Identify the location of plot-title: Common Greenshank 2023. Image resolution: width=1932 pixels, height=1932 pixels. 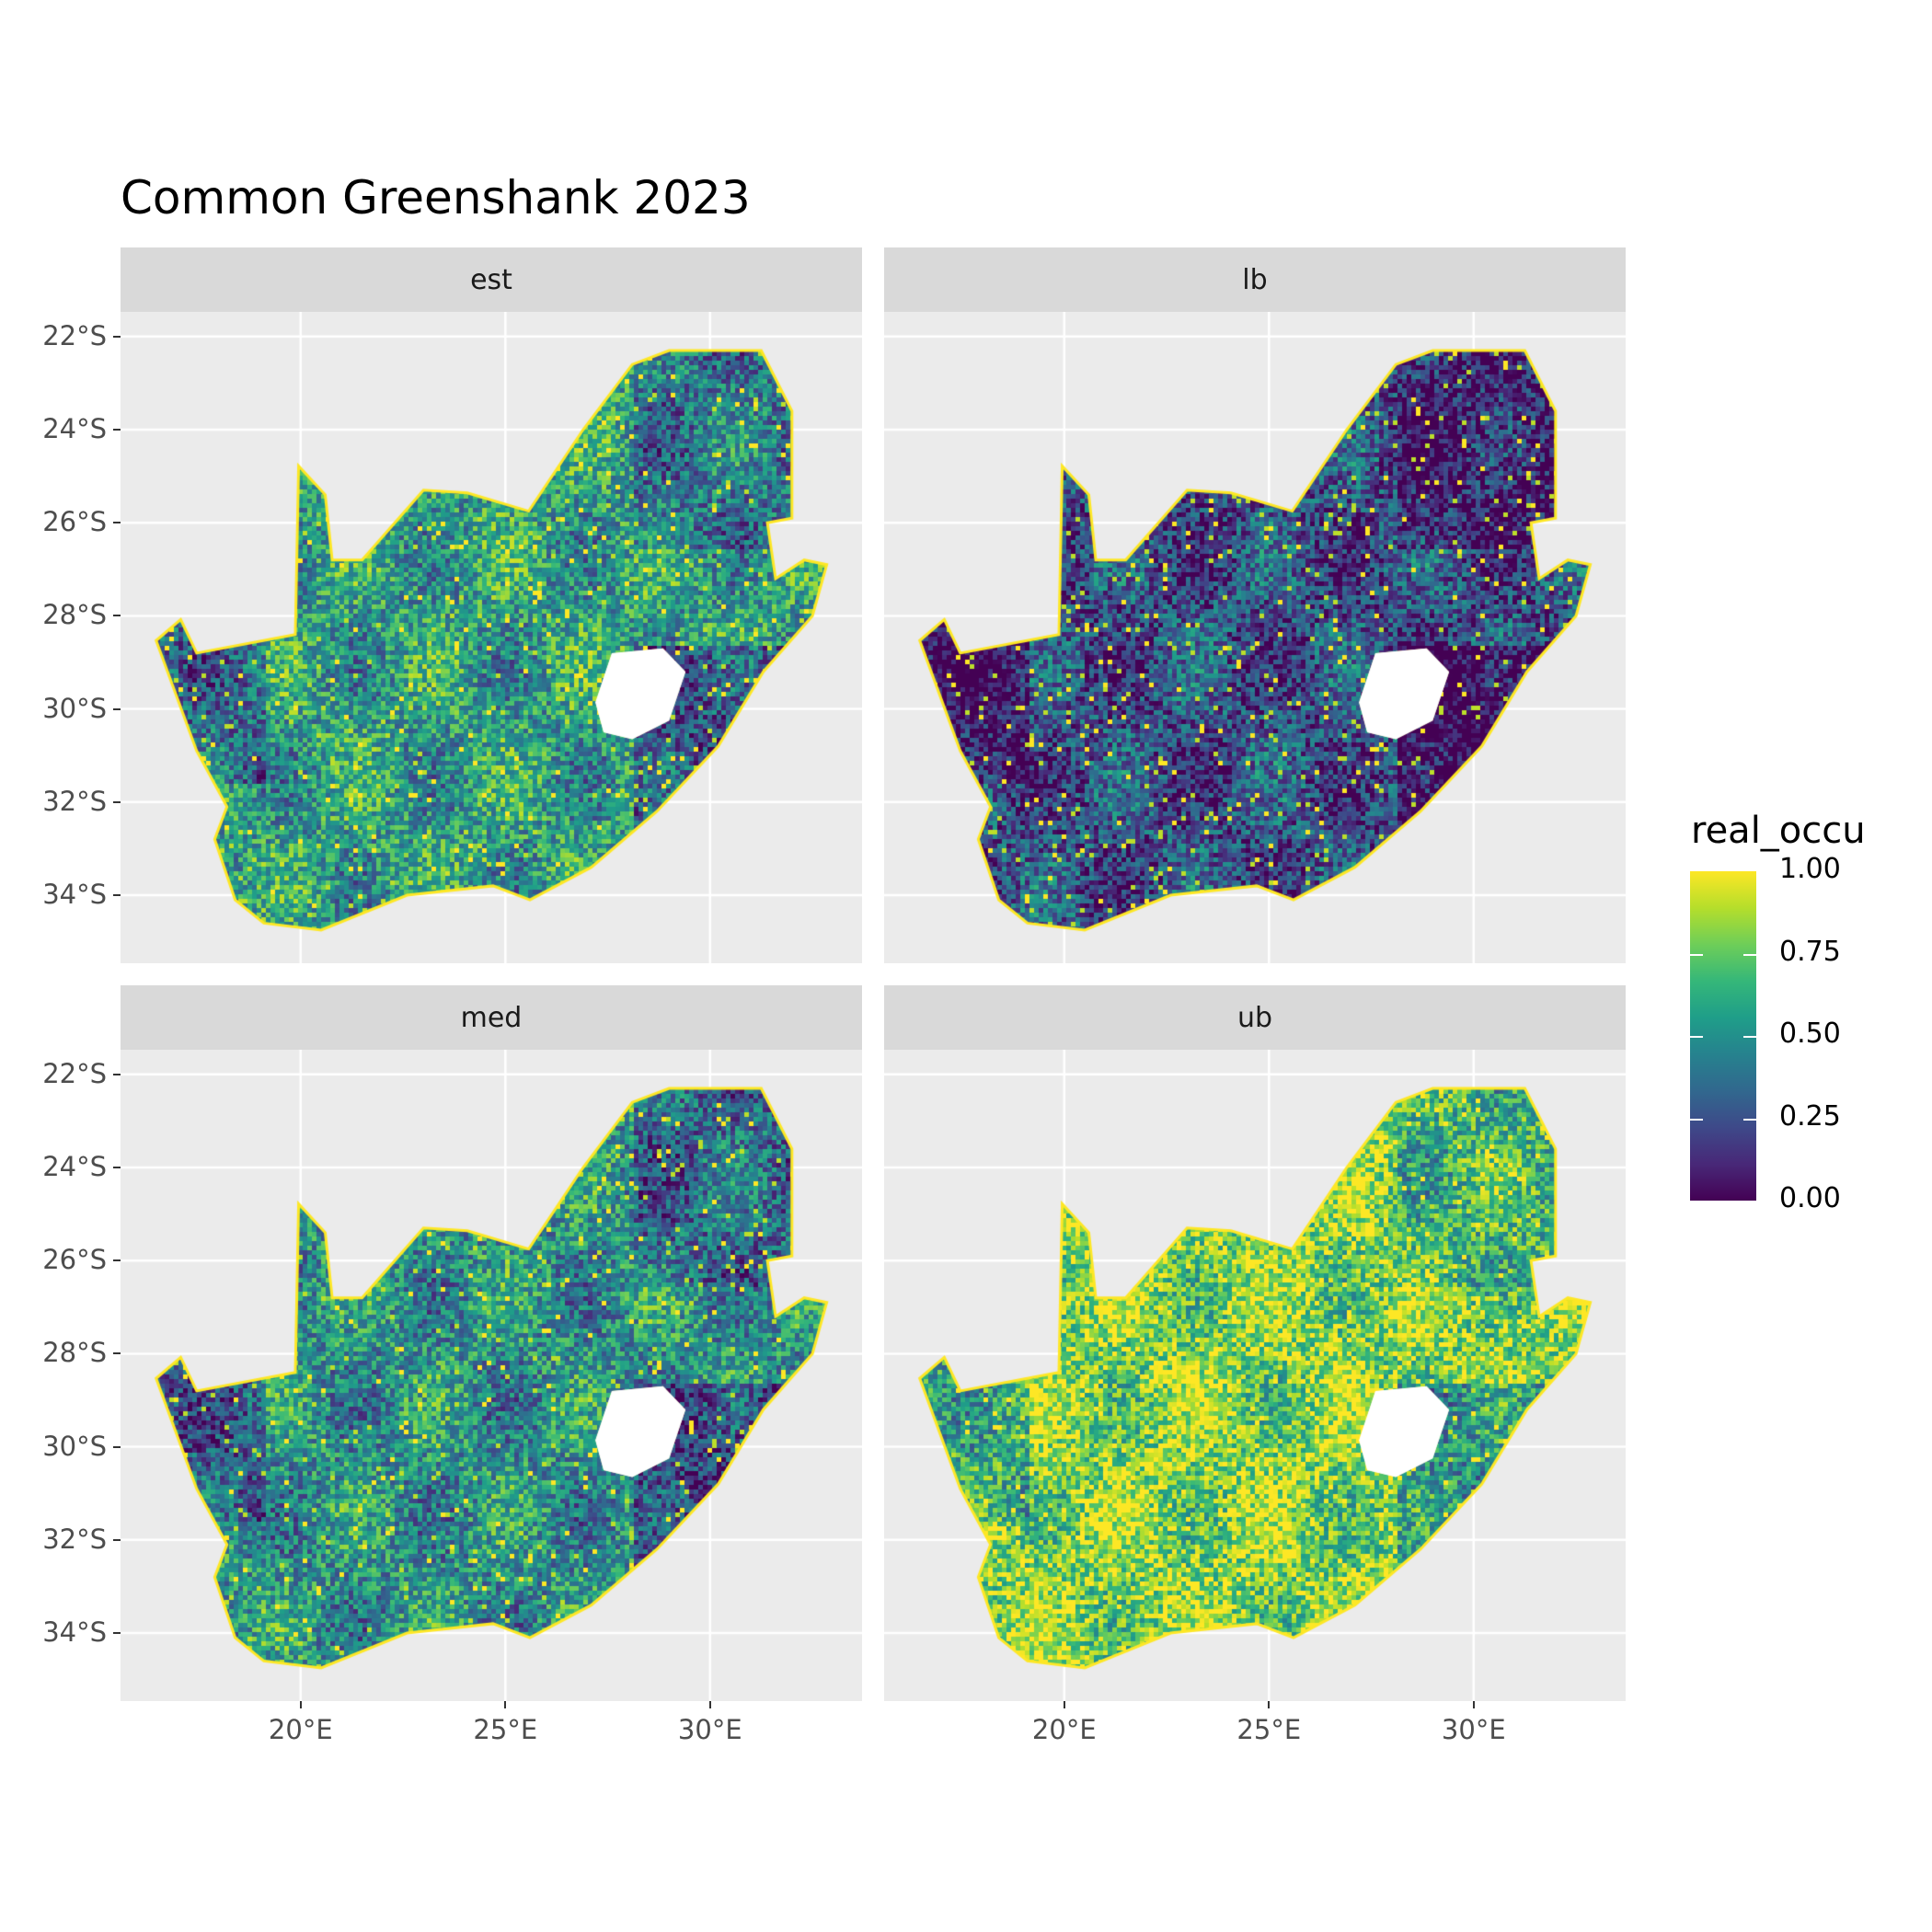
(436, 197).